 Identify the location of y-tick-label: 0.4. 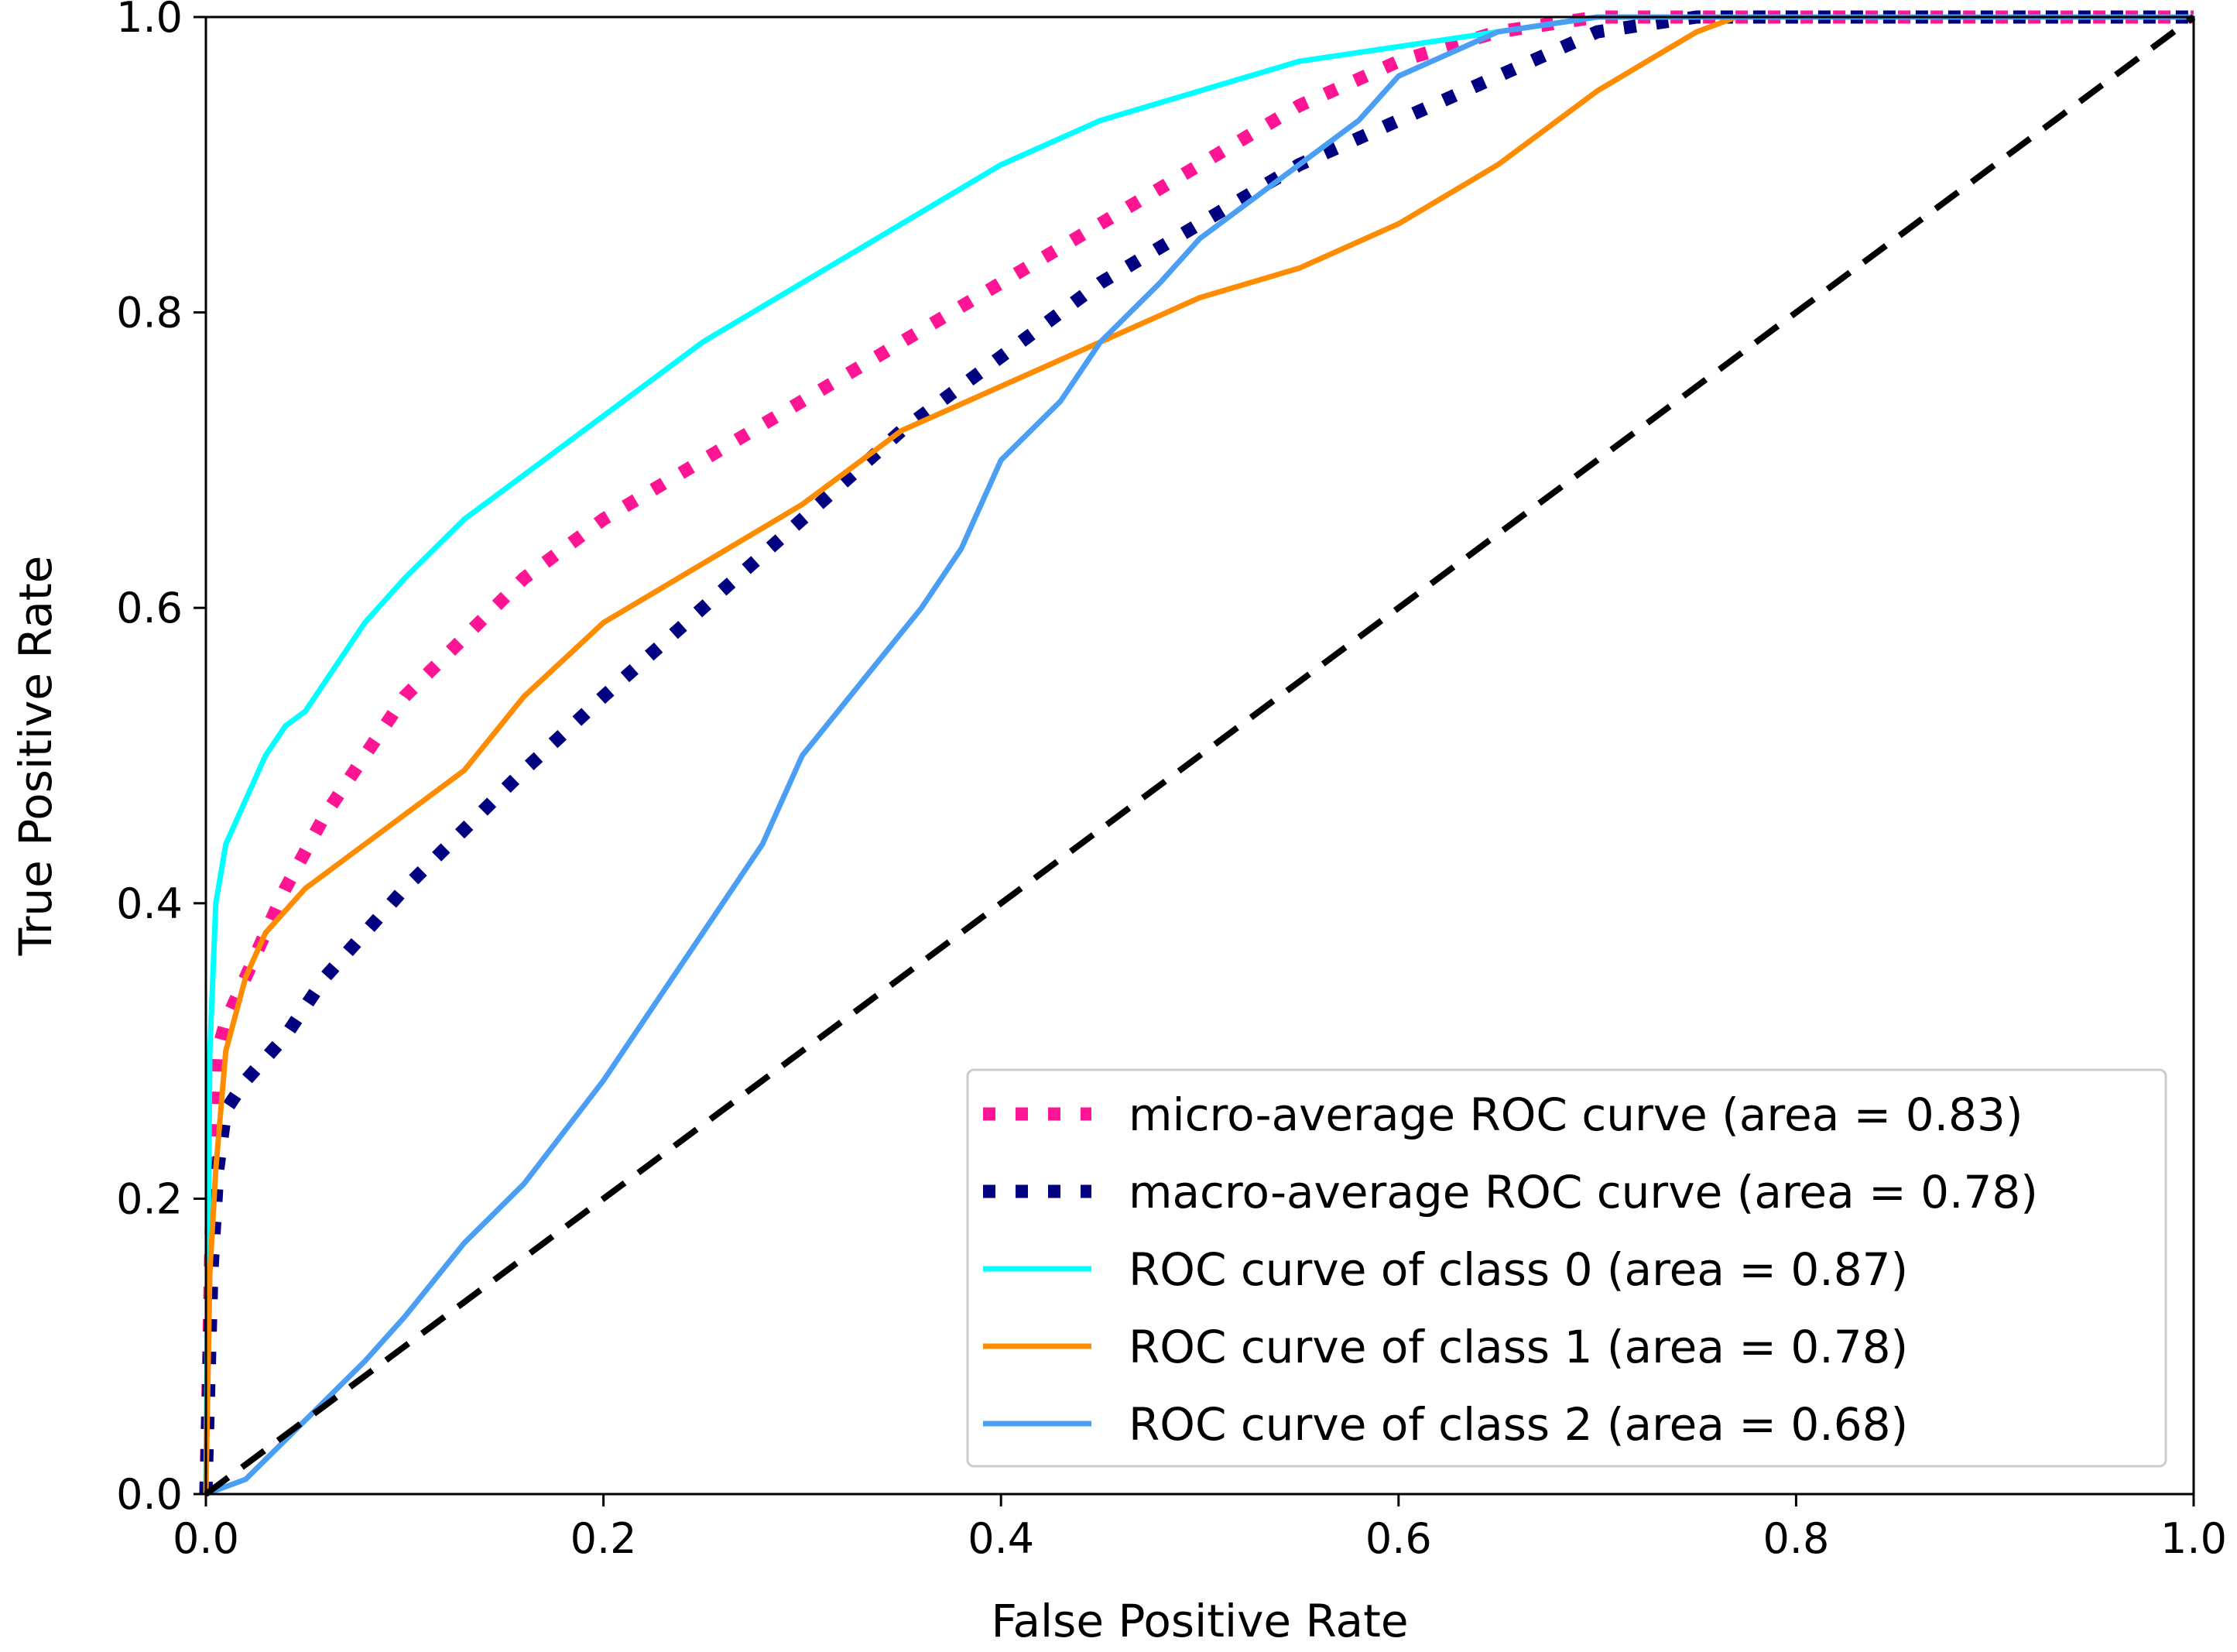
(149, 904).